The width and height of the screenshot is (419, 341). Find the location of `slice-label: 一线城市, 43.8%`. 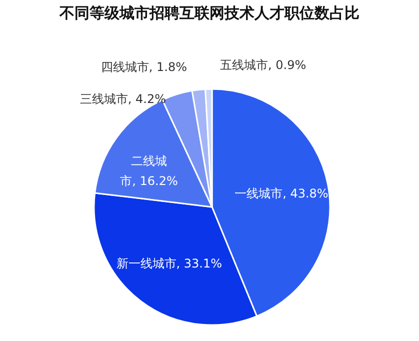

slice-label: 一线城市, 43.8% is located at coordinates (281, 193).